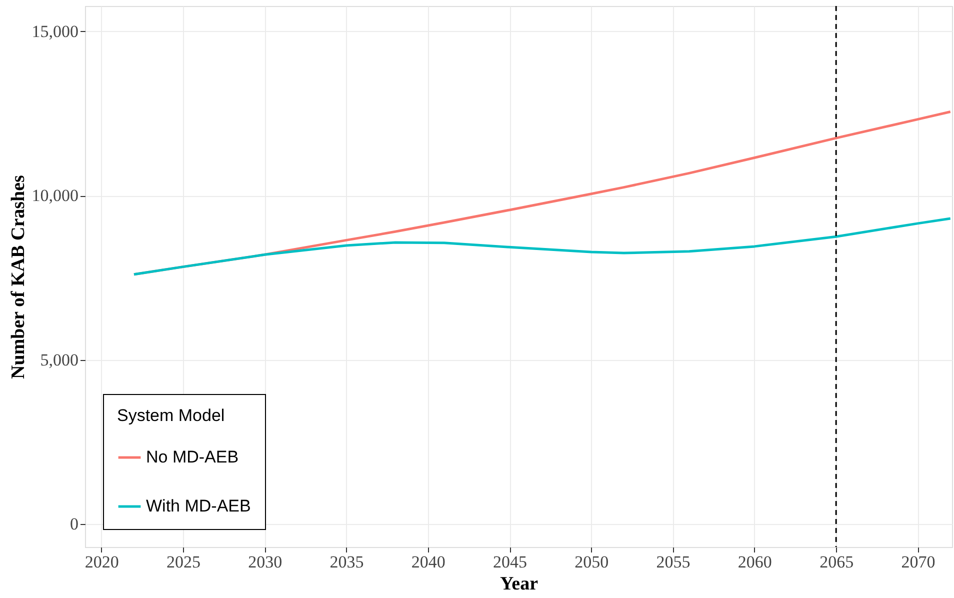  Describe the element at coordinates (183, 562) in the screenshot. I see `x-tick-label: 2025` at that location.